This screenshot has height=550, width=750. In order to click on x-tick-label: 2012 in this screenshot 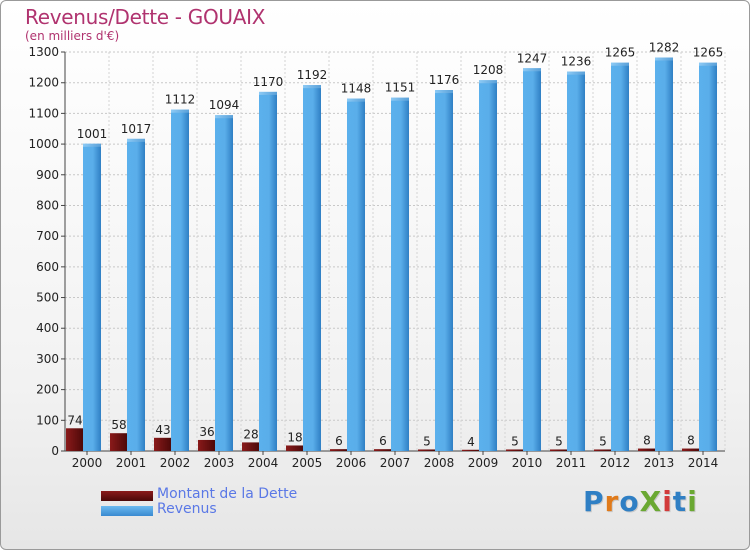, I will do `click(615, 463)`.